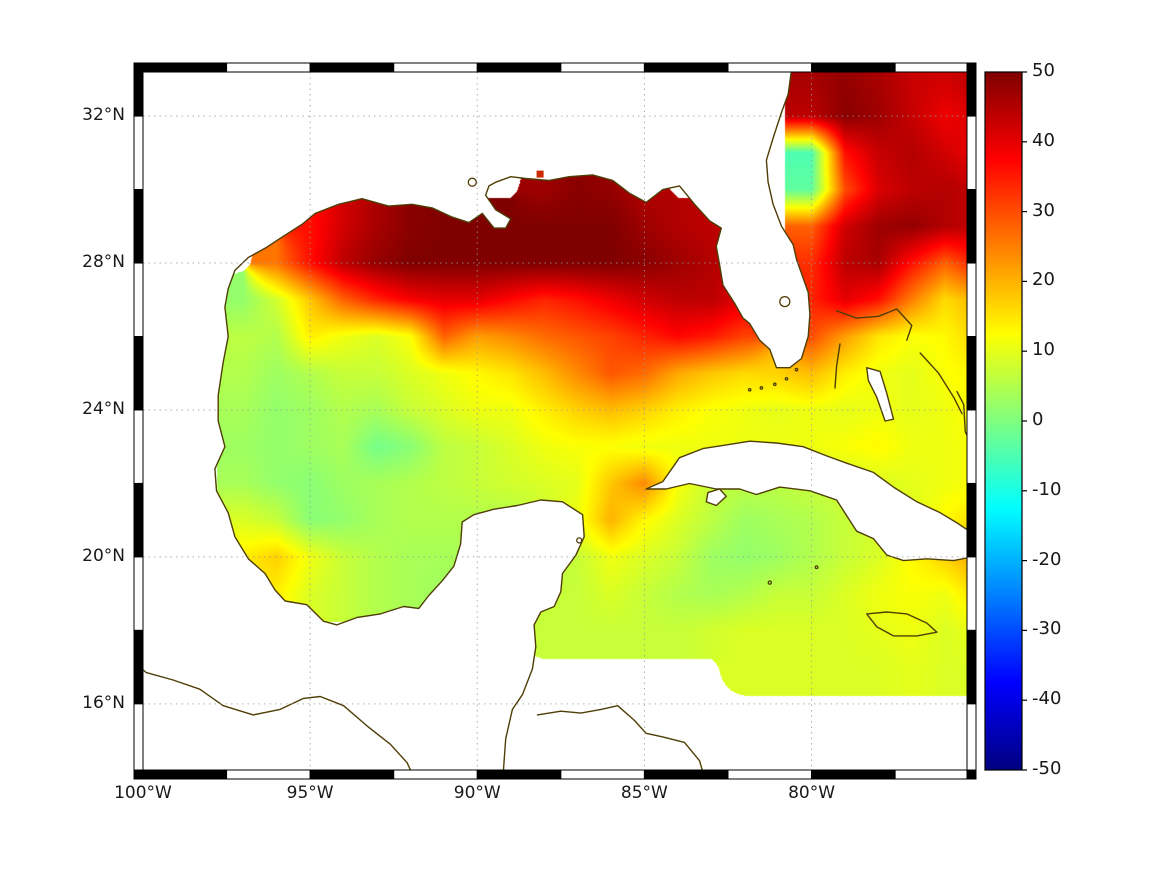 This screenshot has width=1167, height=875. What do you see at coordinates (1047, 768) in the screenshot?
I see `colorbar-tick-label: -50` at bounding box center [1047, 768].